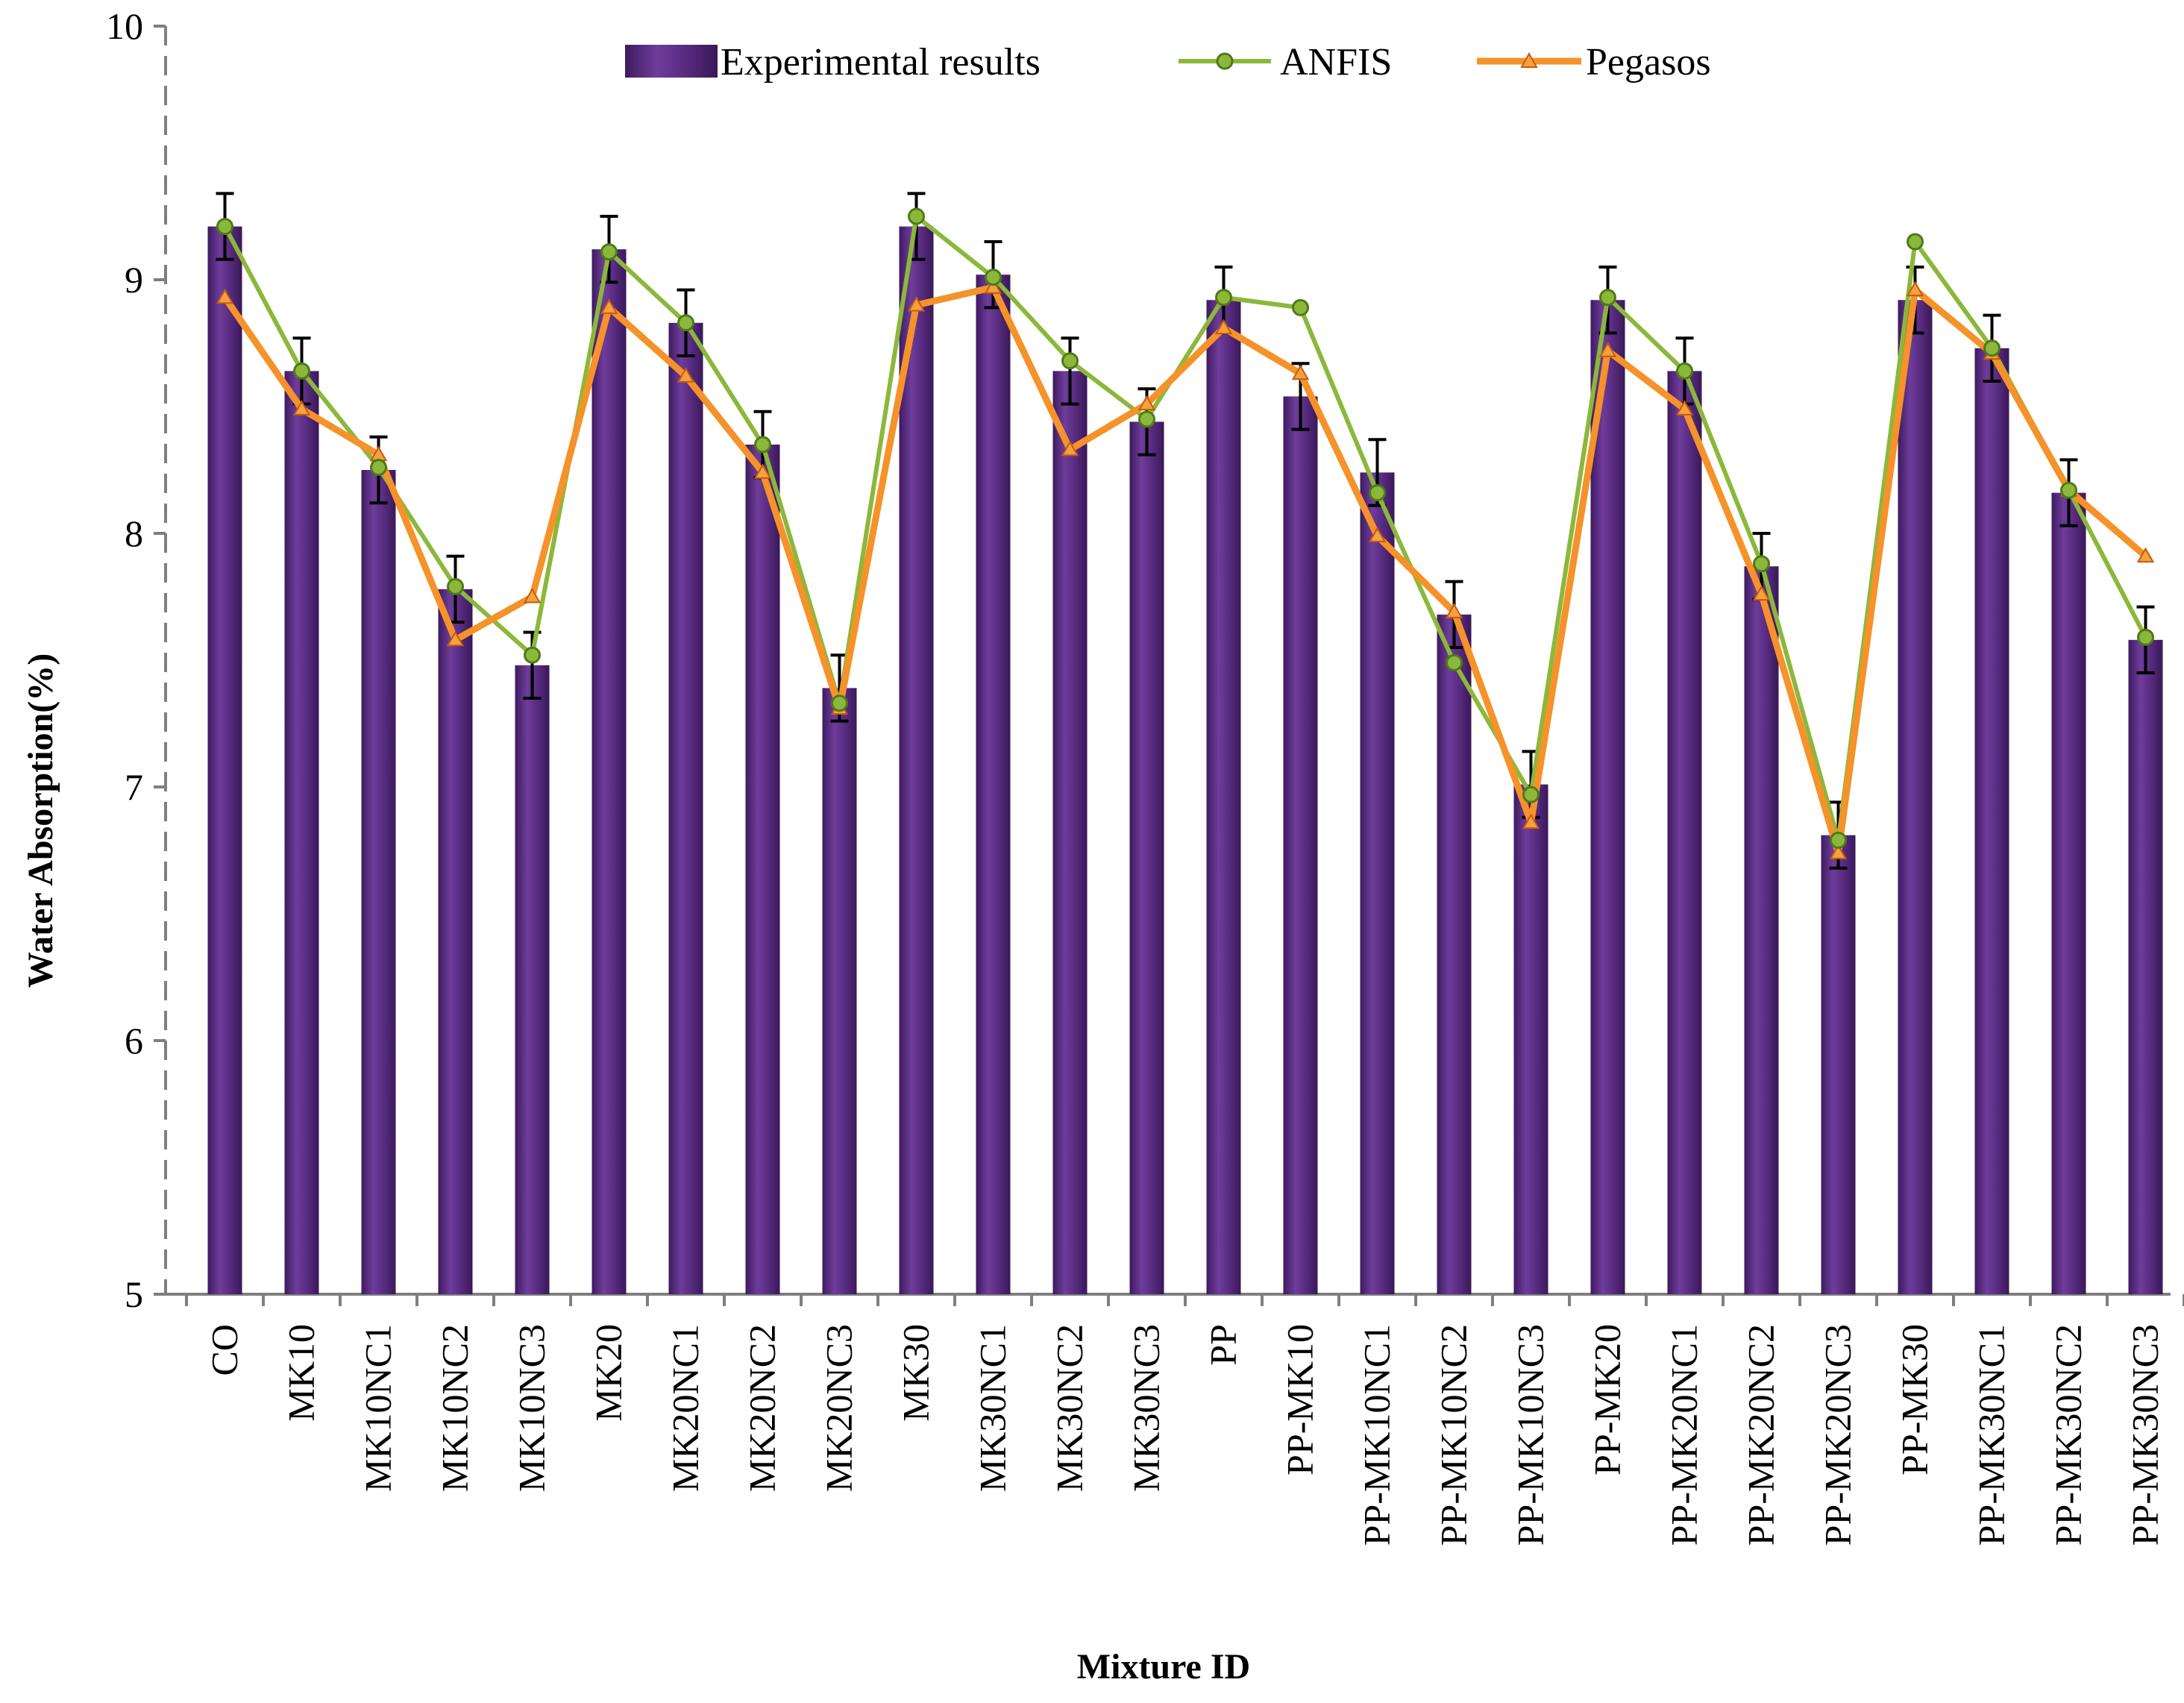 The width and height of the screenshot is (2184, 1703). Describe the element at coordinates (1300, 1399) in the screenshot. I see `x-tick-label: PP-MK10` at that location.